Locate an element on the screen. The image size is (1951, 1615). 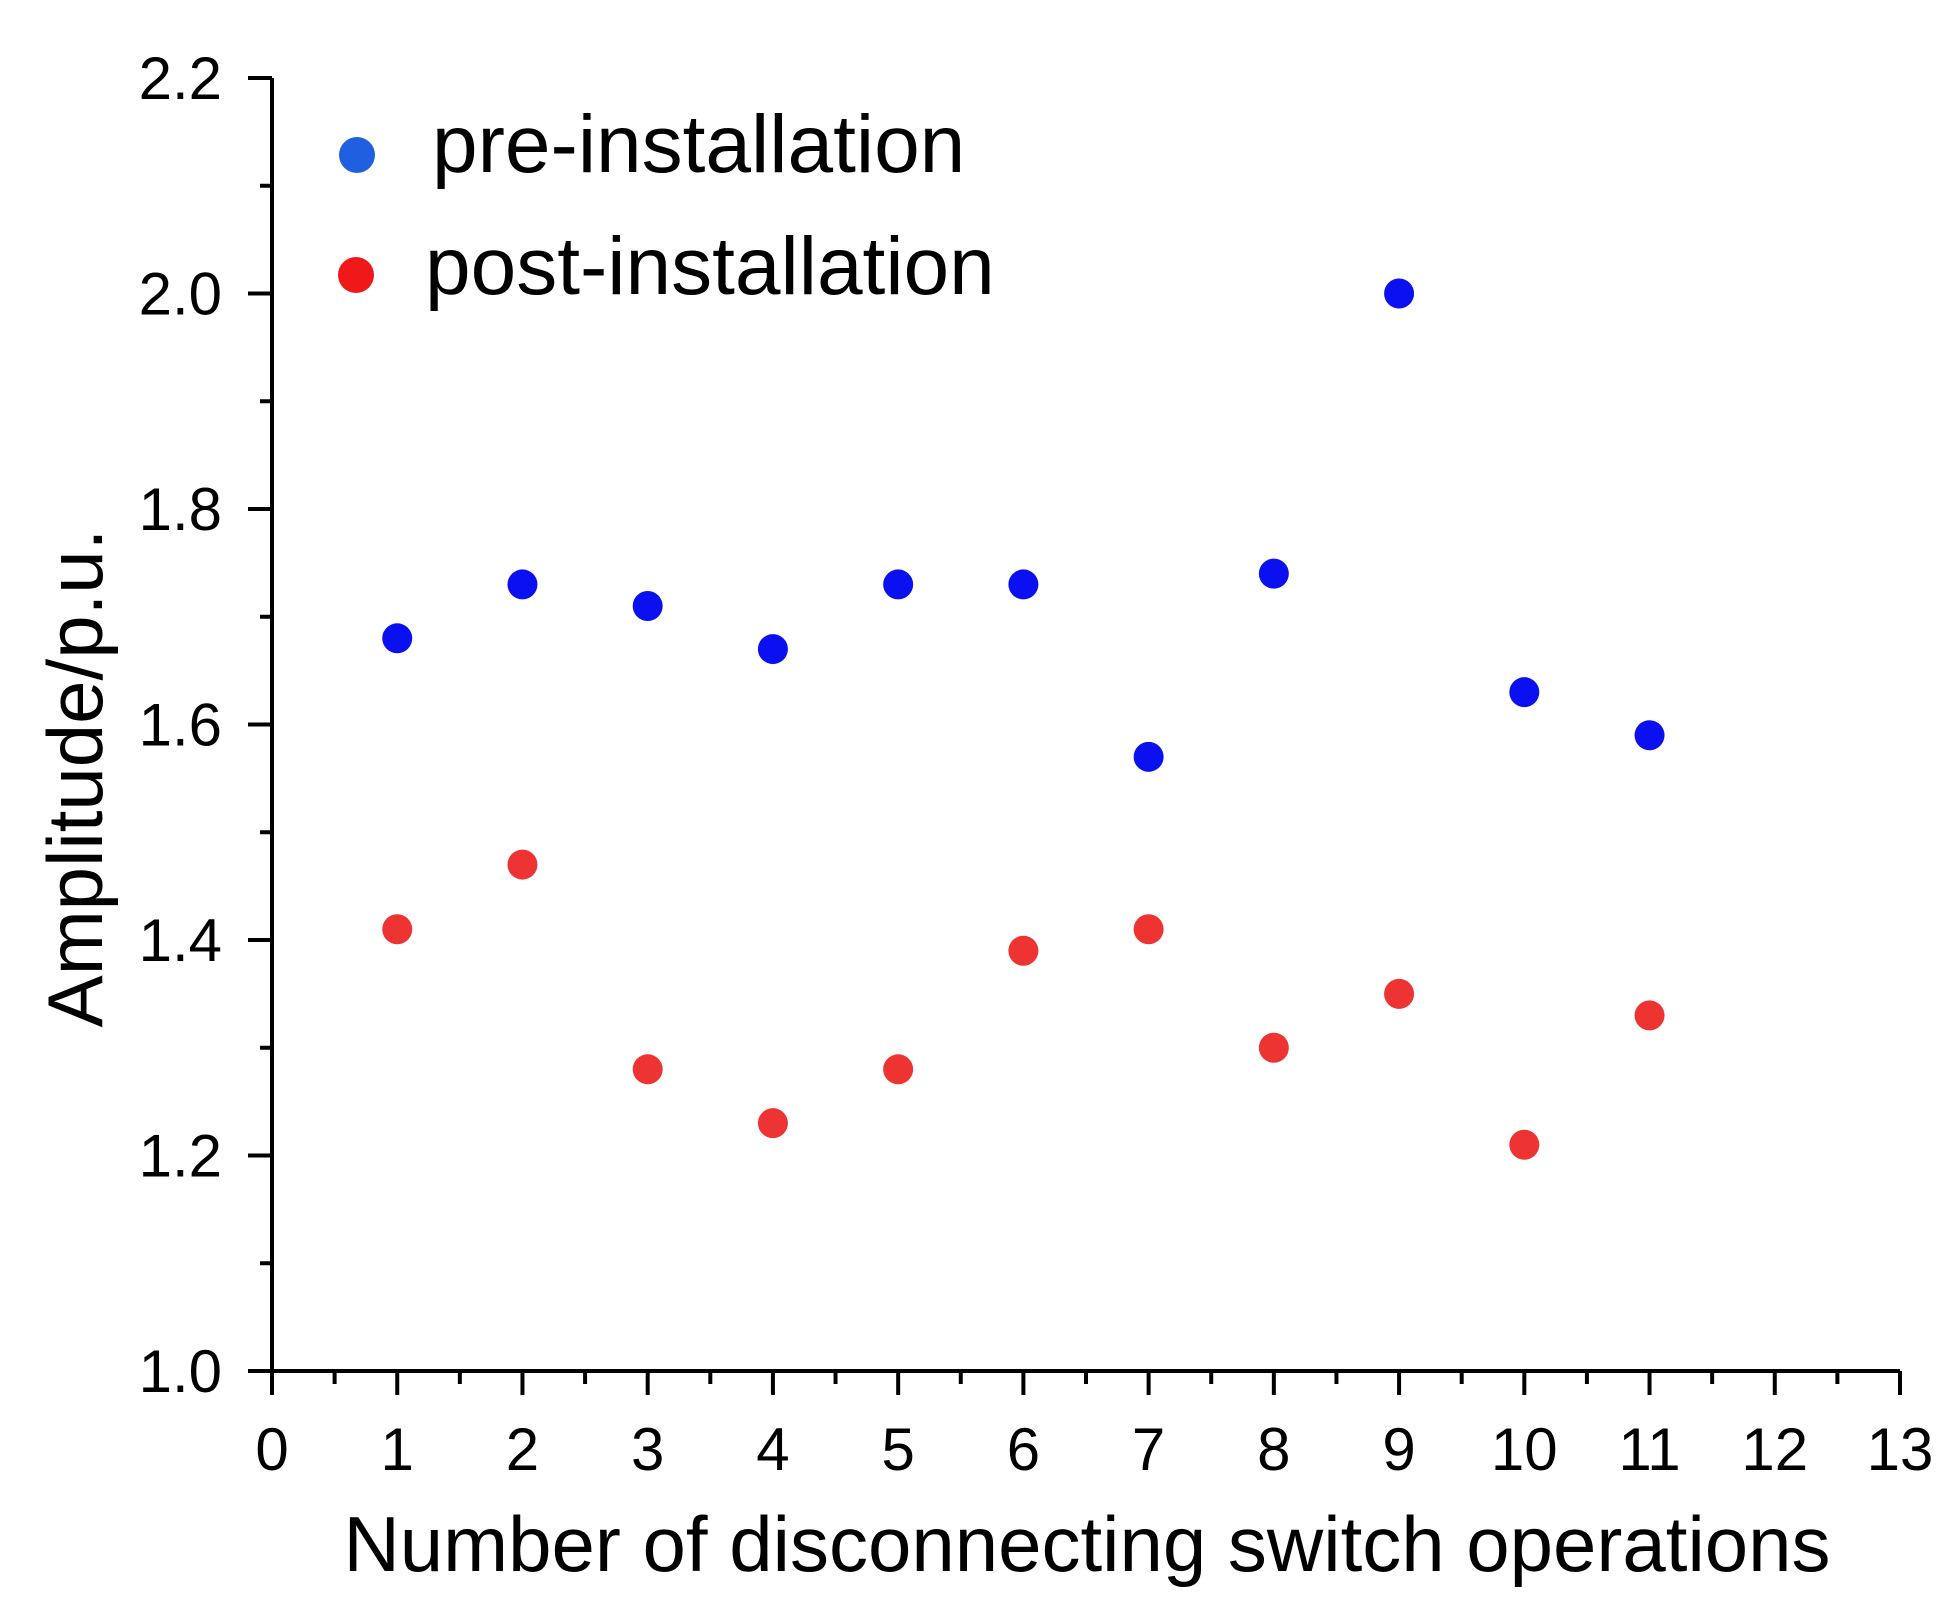
y-tick-label: 1.2 is located at coordinates (180, 1156).